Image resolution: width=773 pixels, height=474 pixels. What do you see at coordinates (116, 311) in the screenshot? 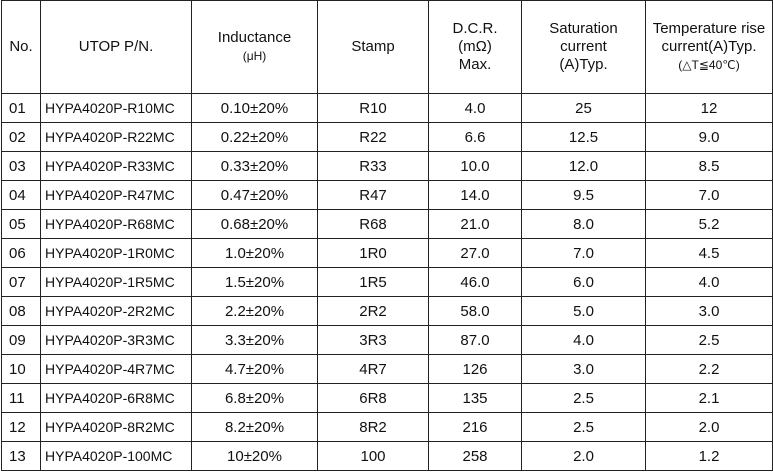
I see `cell-part-number: HYPA4020P-2R2MC` at bounding box center [116, 311].